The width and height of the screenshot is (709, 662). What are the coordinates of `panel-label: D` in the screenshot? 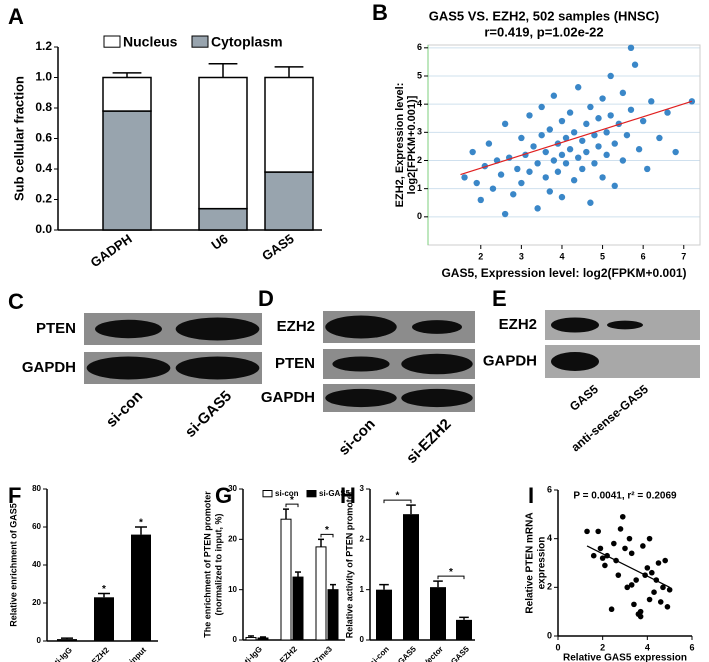 It's located at (266, 298).